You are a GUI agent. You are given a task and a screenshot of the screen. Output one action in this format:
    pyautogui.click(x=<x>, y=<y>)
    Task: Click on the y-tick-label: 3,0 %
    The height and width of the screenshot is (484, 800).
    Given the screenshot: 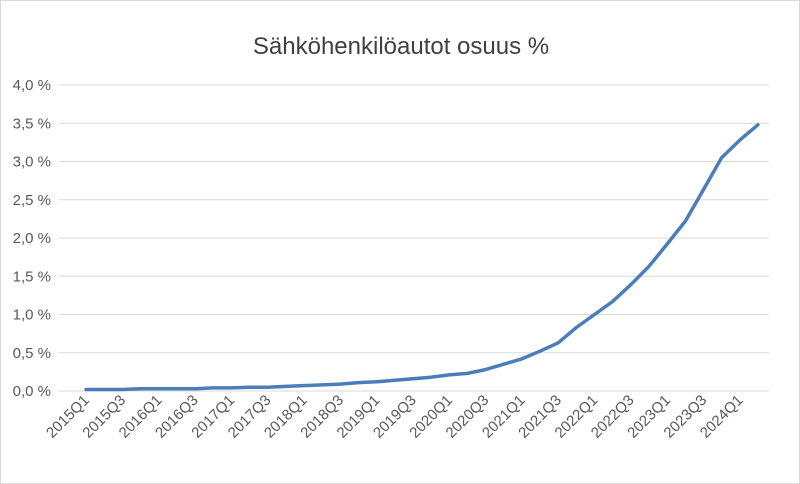 What is the action you would take?
    pyautogui.click(x=32, y=162)
    